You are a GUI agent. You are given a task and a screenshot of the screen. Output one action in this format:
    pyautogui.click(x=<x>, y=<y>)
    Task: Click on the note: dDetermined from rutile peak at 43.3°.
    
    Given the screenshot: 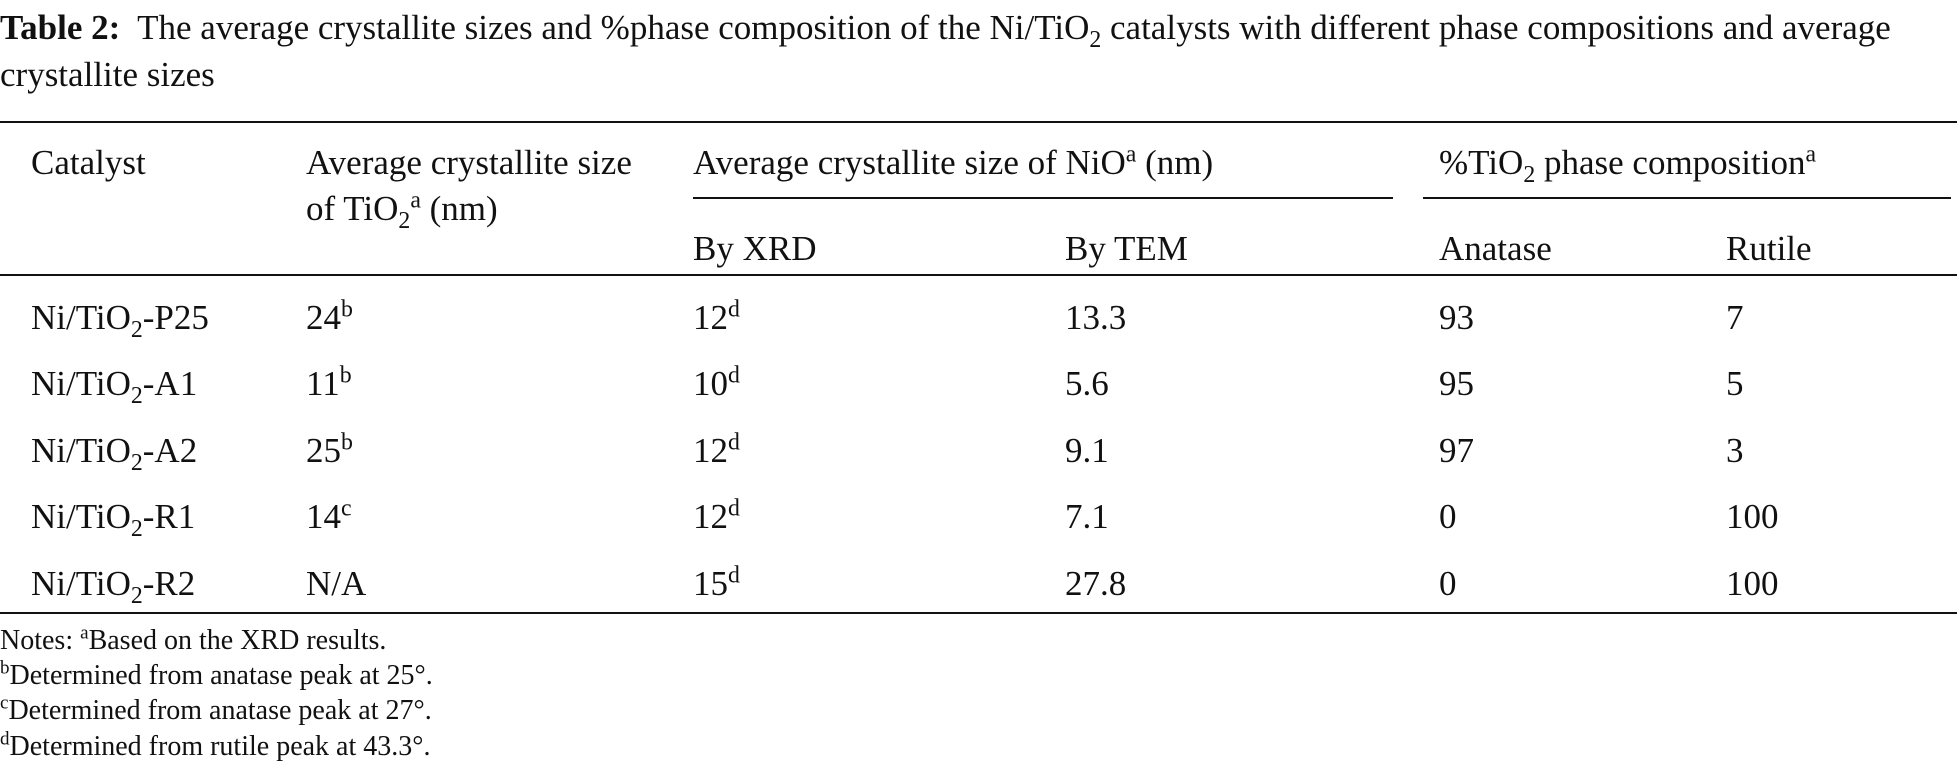 What is the action you would take?
    pyautogui.click(x=215, y=747)
    